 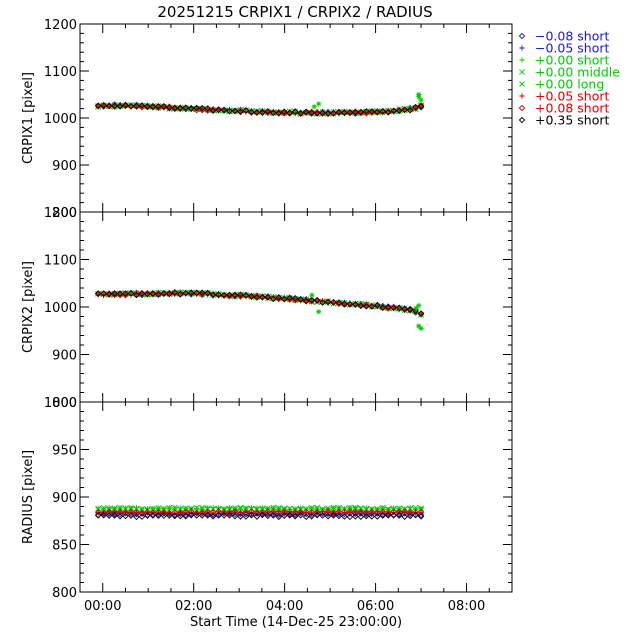 I want to click on legend-label: +0.00 middle, so click(x=577, y=72).